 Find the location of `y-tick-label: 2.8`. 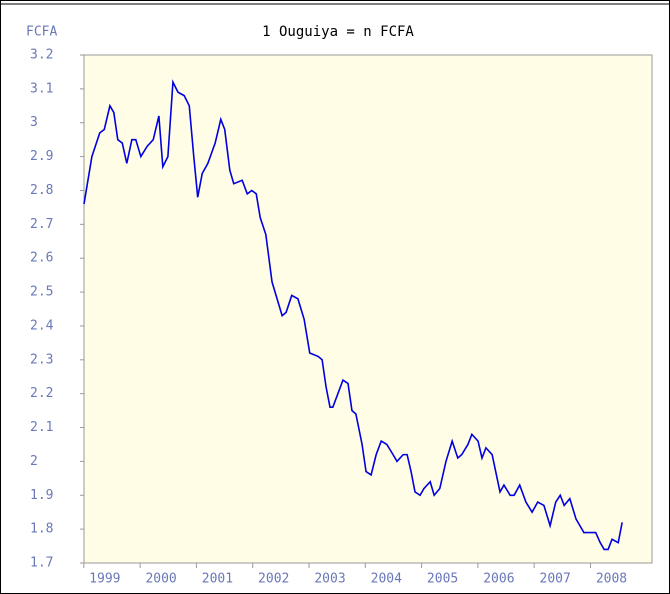

y-tick-label: 2.8 is located at coordinates (41, 190).